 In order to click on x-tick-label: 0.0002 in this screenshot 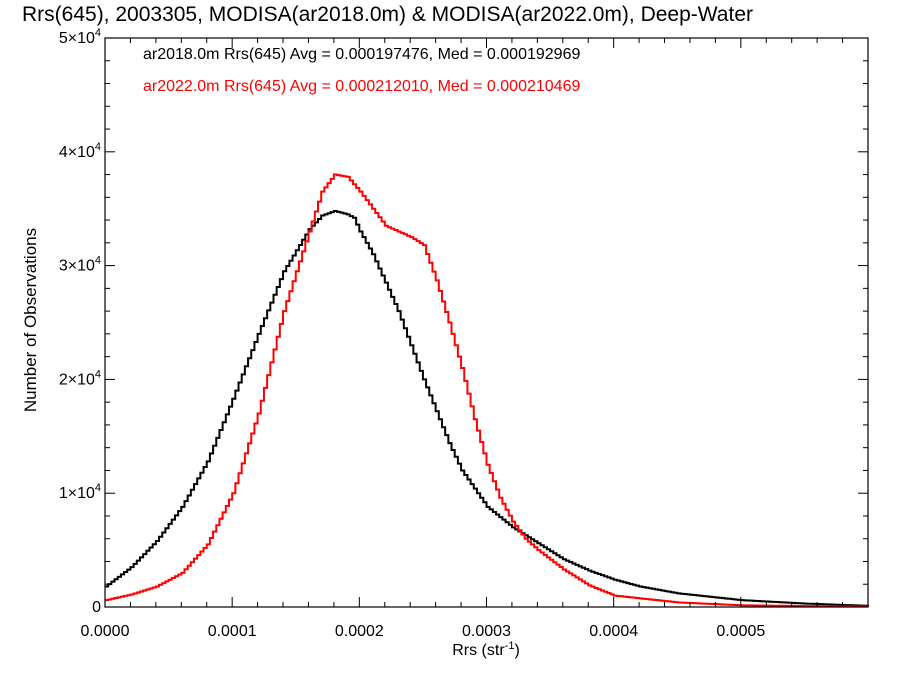, I will do `click(359, 631)`.